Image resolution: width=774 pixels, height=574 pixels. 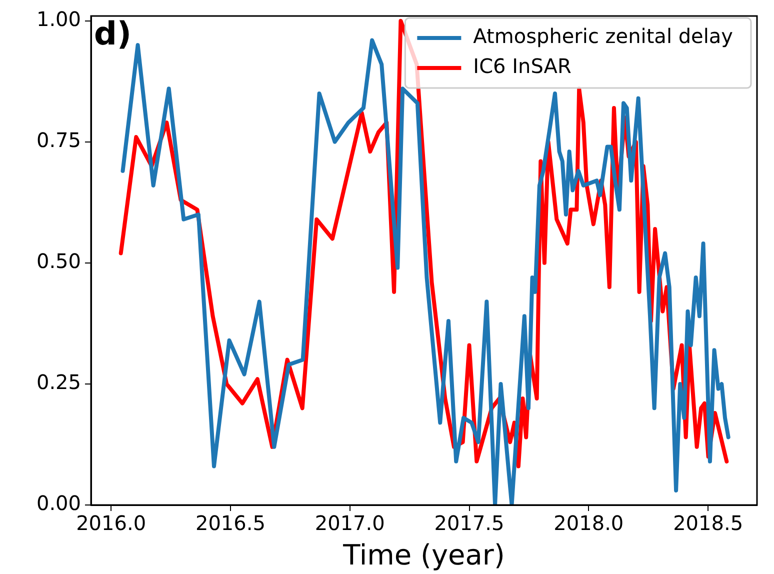 What do you see at coordinates (58, 19) in the screenshot?
I see `y-tick-label: 1.00` at bounding box center [58, 19].